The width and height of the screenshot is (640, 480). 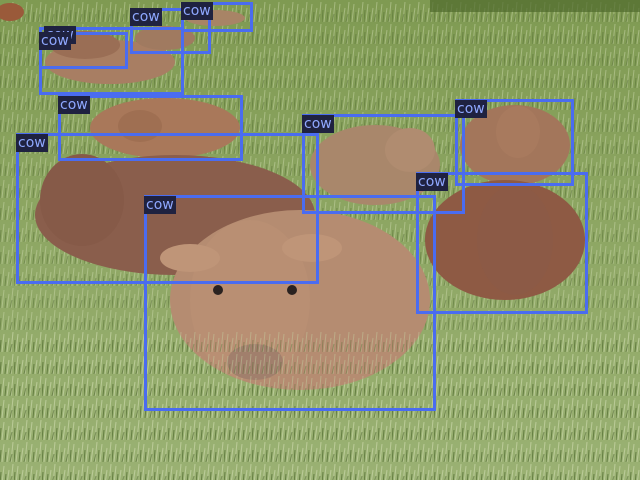 What do you see at coordinates (146, 17) in the screenshot?
I see `detection-label-3: cow` at bounding box center [146, 17].